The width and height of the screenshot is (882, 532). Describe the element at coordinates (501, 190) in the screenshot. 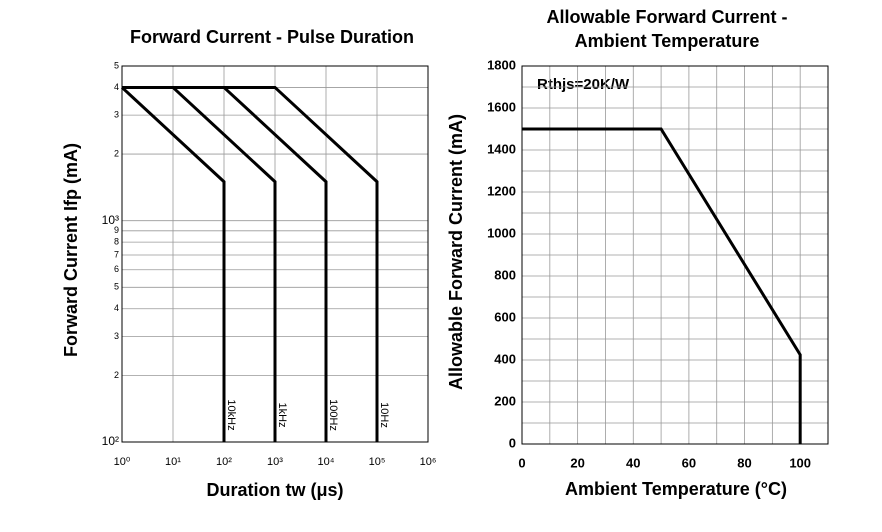

I see `y-tick-label: 1200` at that location.